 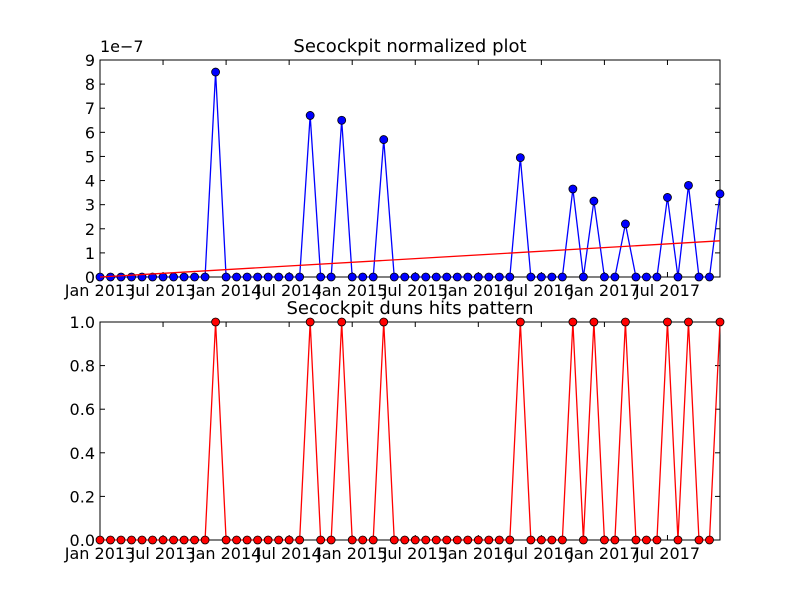 What do you see at coordinates (122, 46) in the screenshot?
I see `y-offset-label: 1e−7` at bounding box center [122, 46].